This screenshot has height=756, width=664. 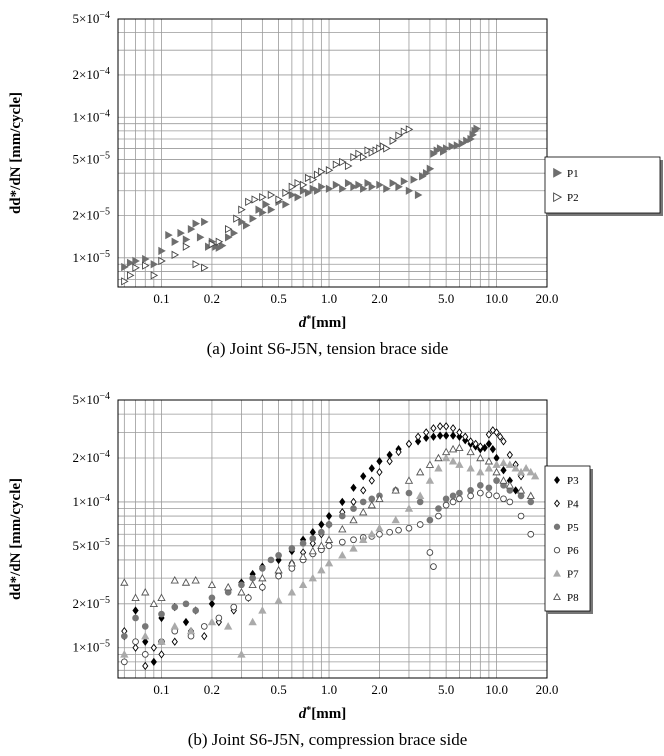 What do you see at coordinates (557, 573) in the screenshot?
I see `legend-marker-p7` at bounding box center [557, 573].